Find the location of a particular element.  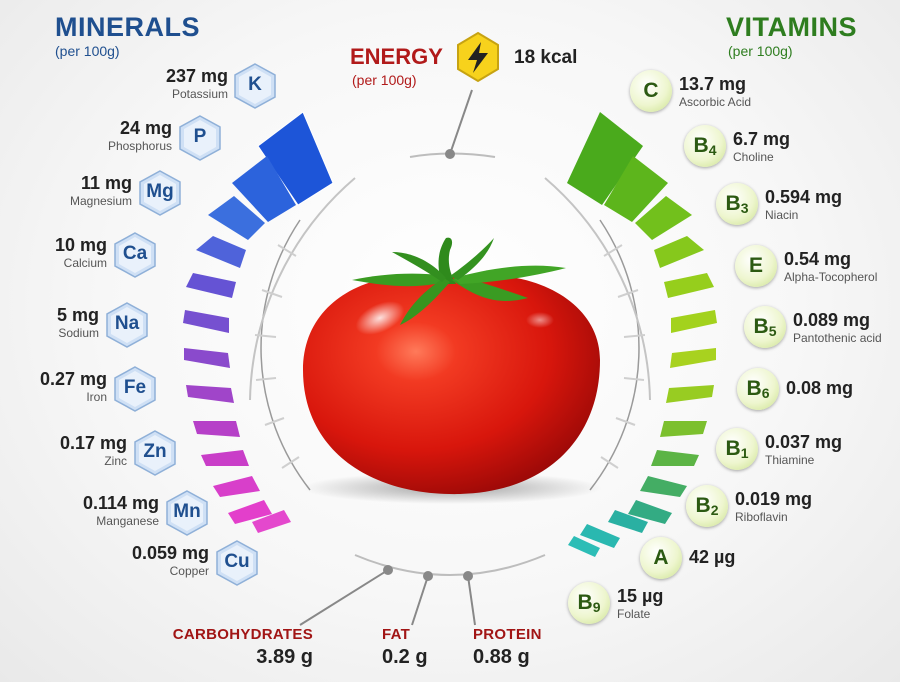

mineral-amount: 0.114 mg is located at coordinates (120, 503).